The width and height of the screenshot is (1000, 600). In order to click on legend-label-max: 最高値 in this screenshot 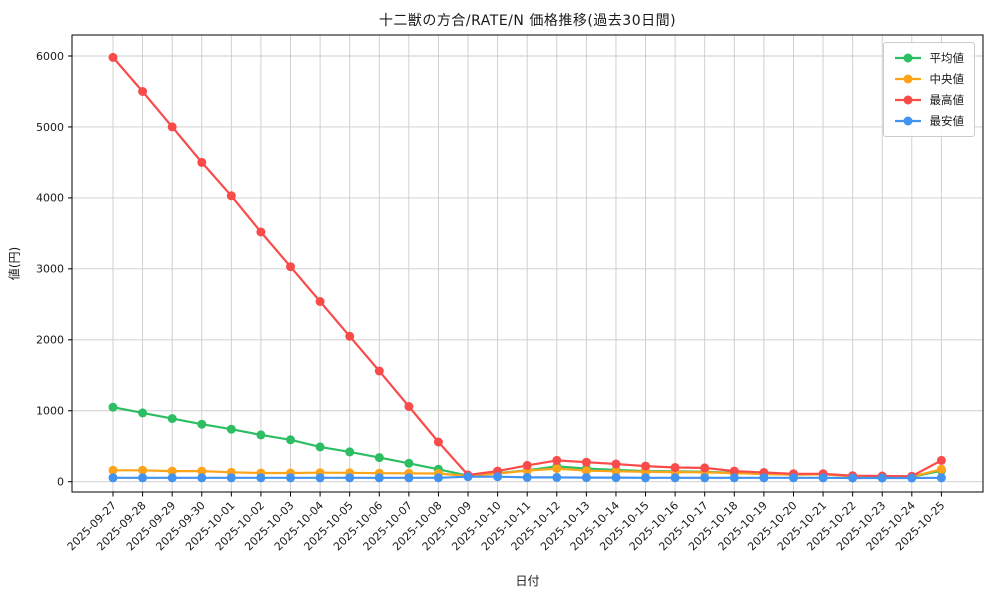, I will do `click(947, 100)`.